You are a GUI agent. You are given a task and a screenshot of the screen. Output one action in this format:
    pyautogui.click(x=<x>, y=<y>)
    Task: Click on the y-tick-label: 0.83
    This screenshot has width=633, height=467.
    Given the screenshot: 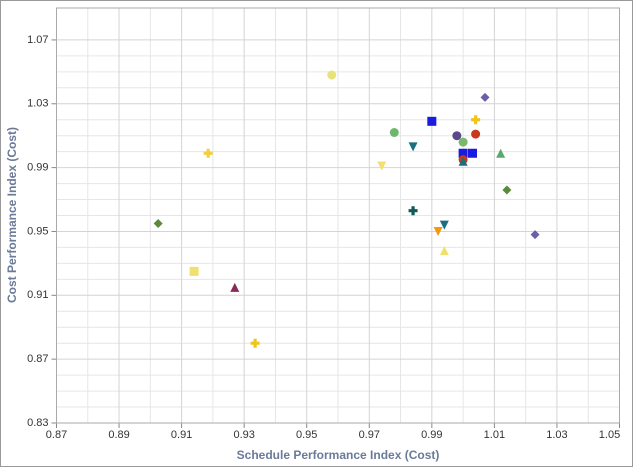 What is the action you would take?
    pyautogui.click(x=37, y=423)
    